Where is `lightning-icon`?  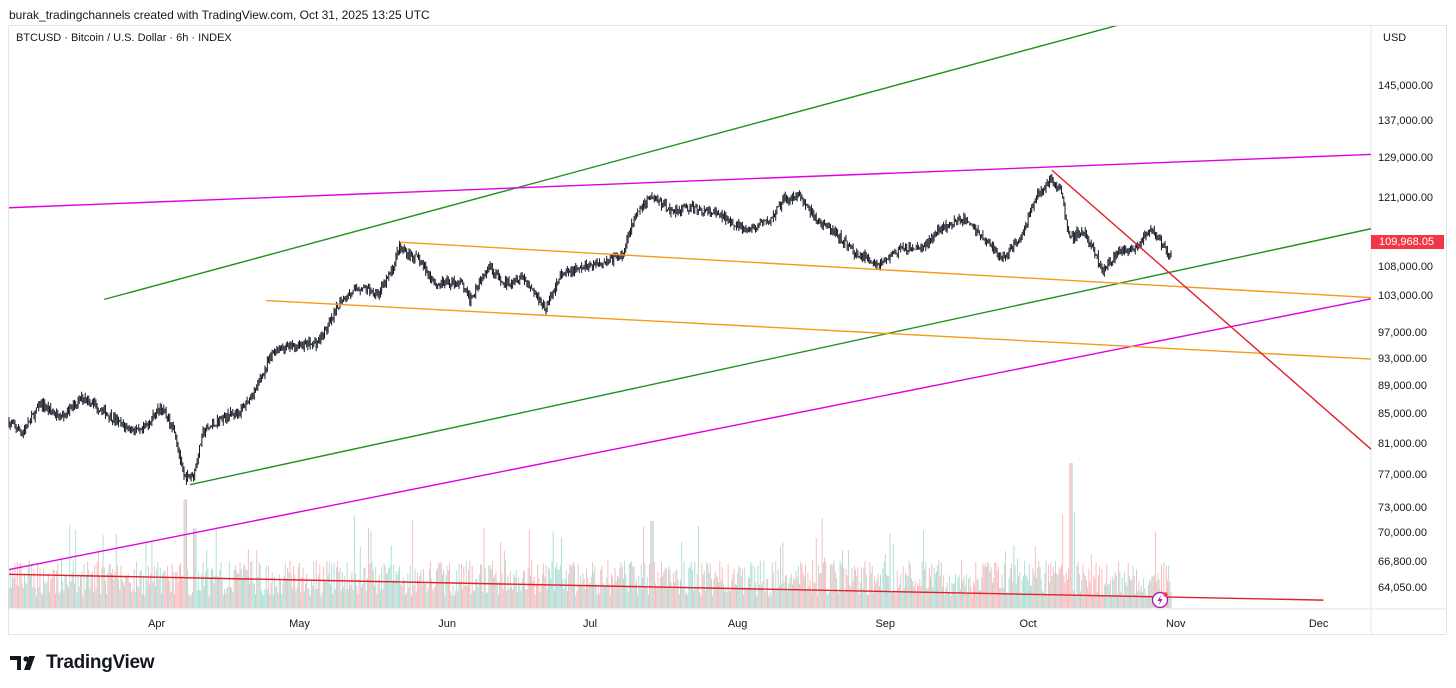
lightning-icon is located at coordinates (1160, 600).